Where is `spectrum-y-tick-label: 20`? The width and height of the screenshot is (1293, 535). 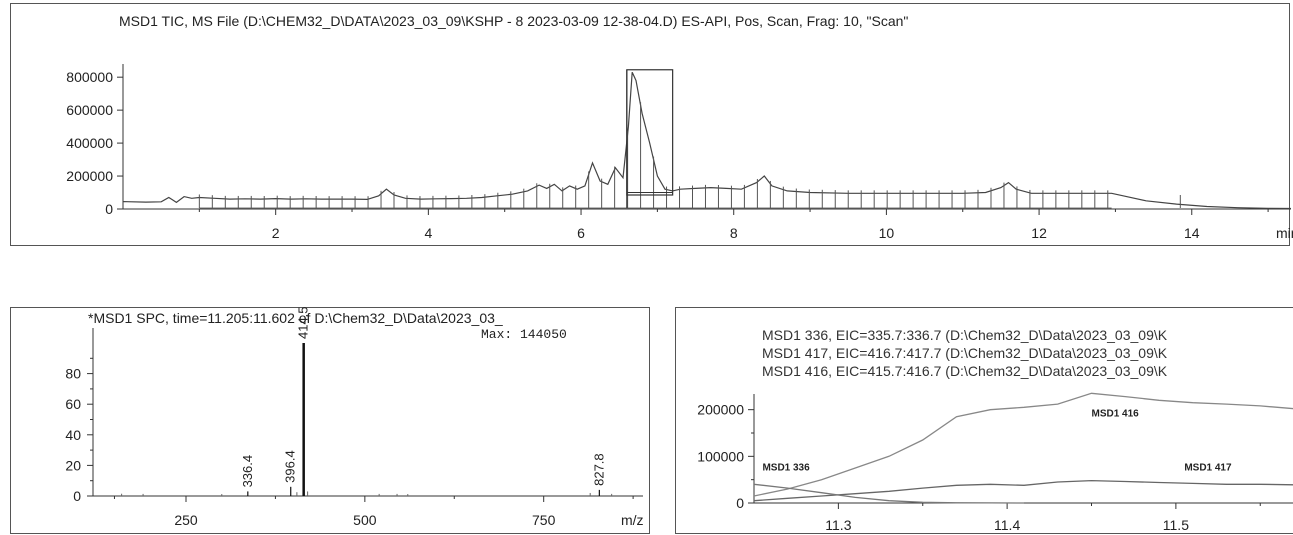 spectrum-y-tick-label: 20 is located at coordinates (73, 465).